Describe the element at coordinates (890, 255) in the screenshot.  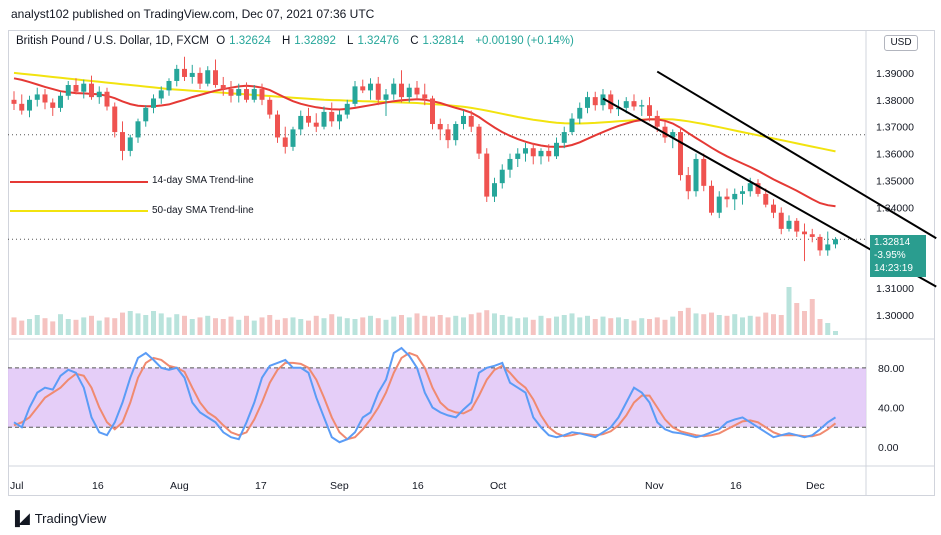
I see `price-change-pct: -3.95%` at that location.